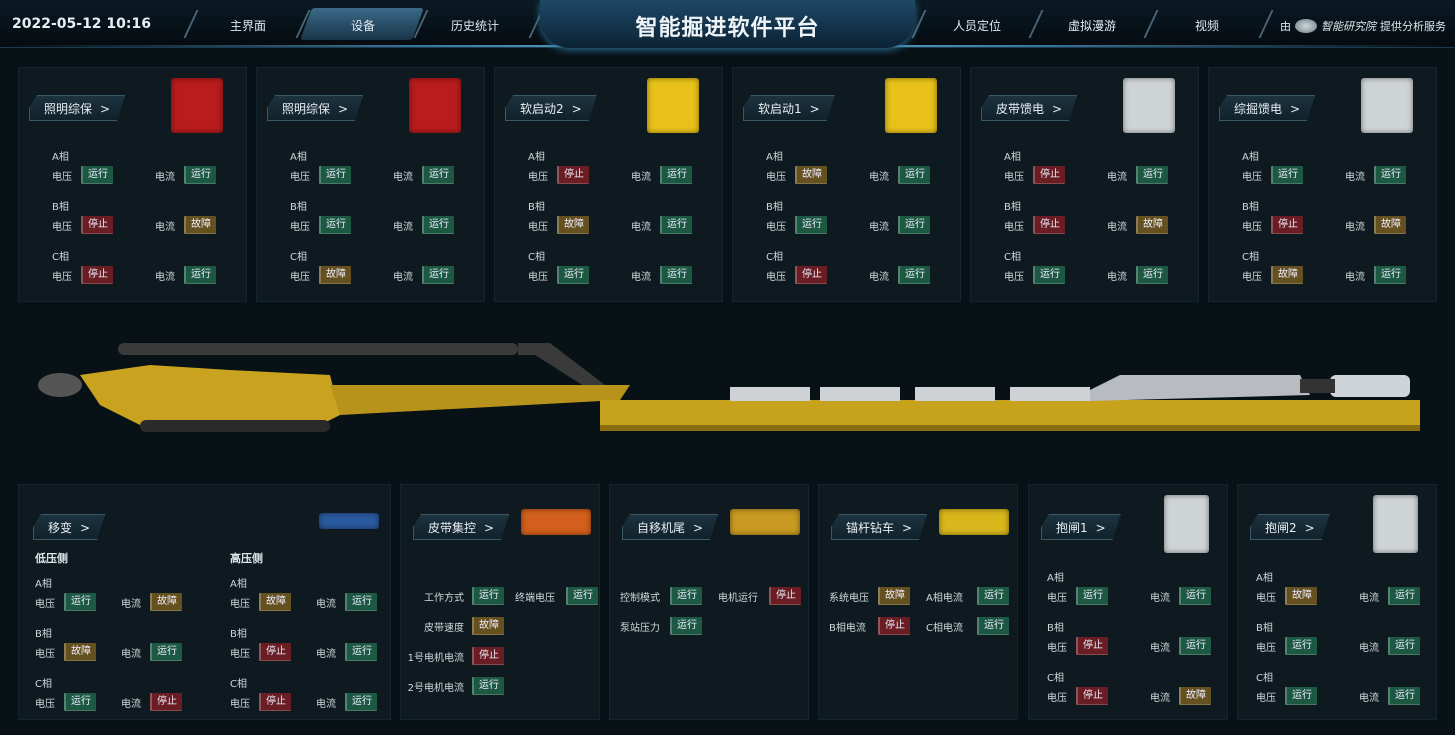 The width and height of the screenshot is (1455, 735). Describe the element at coordinates (452, 528) in the screenshot. I see `device-title: 皮带集控` at that location.